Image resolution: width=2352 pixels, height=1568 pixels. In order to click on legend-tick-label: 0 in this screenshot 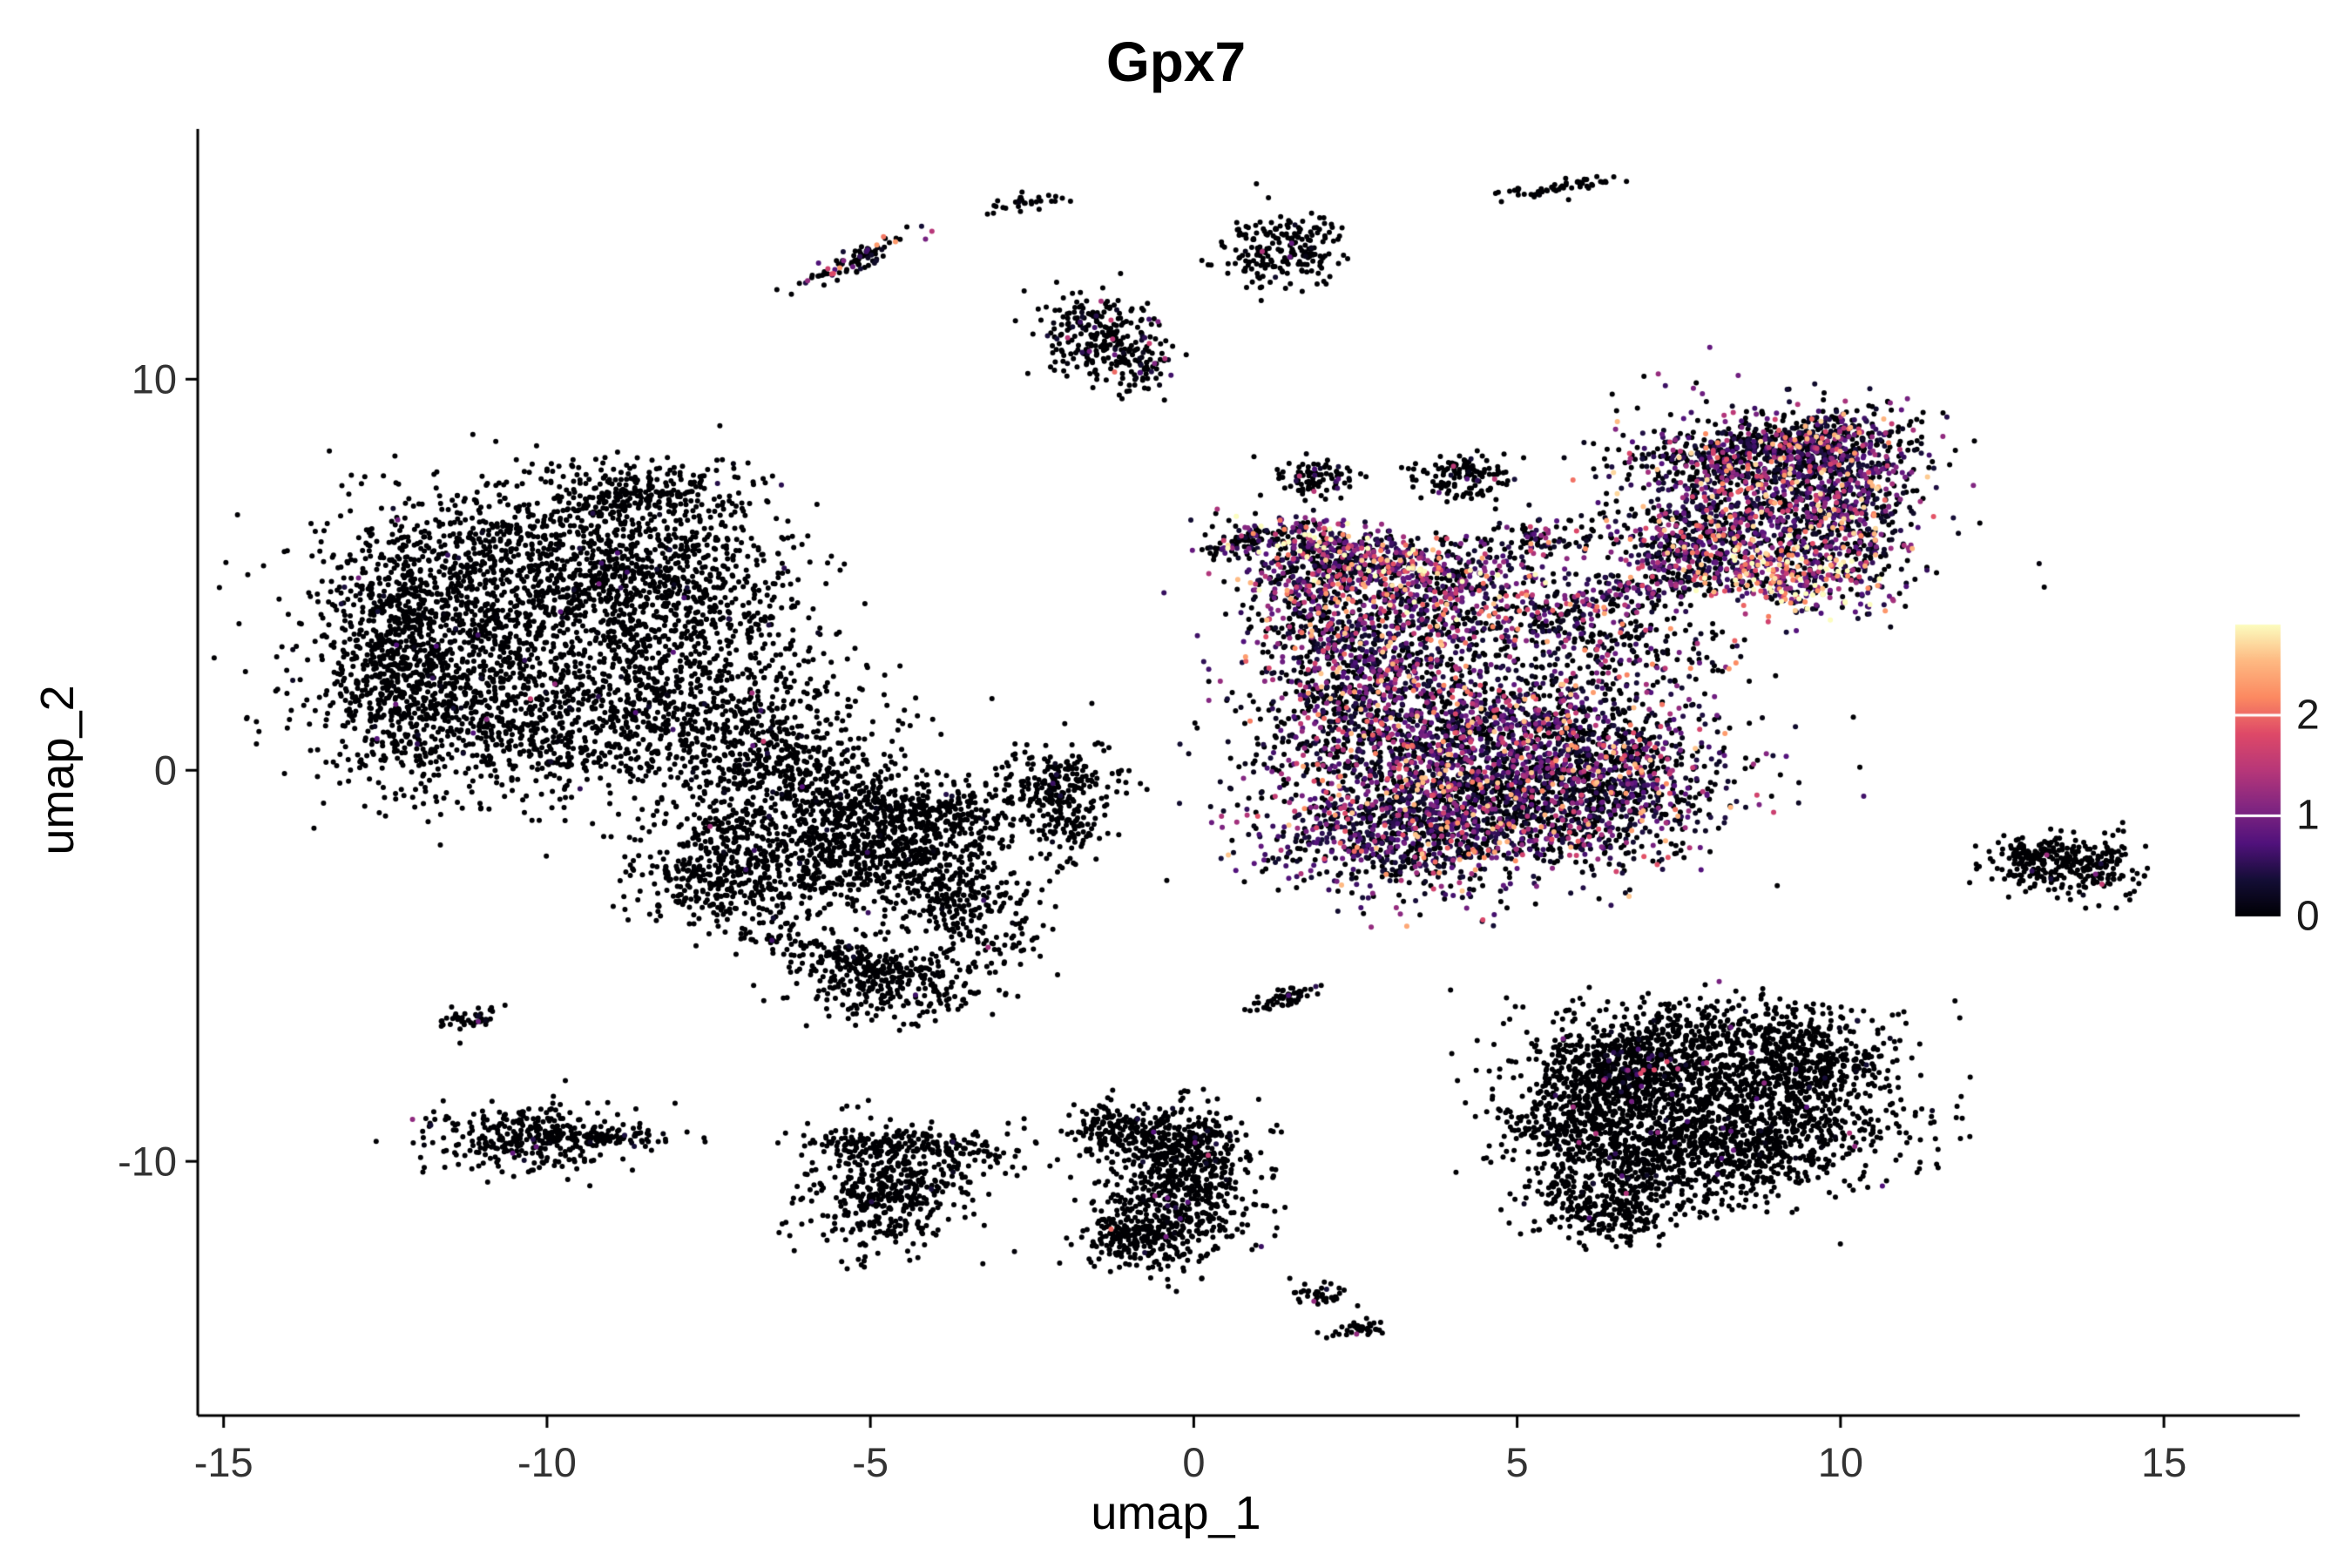, I will do `click(2308, 916)`.